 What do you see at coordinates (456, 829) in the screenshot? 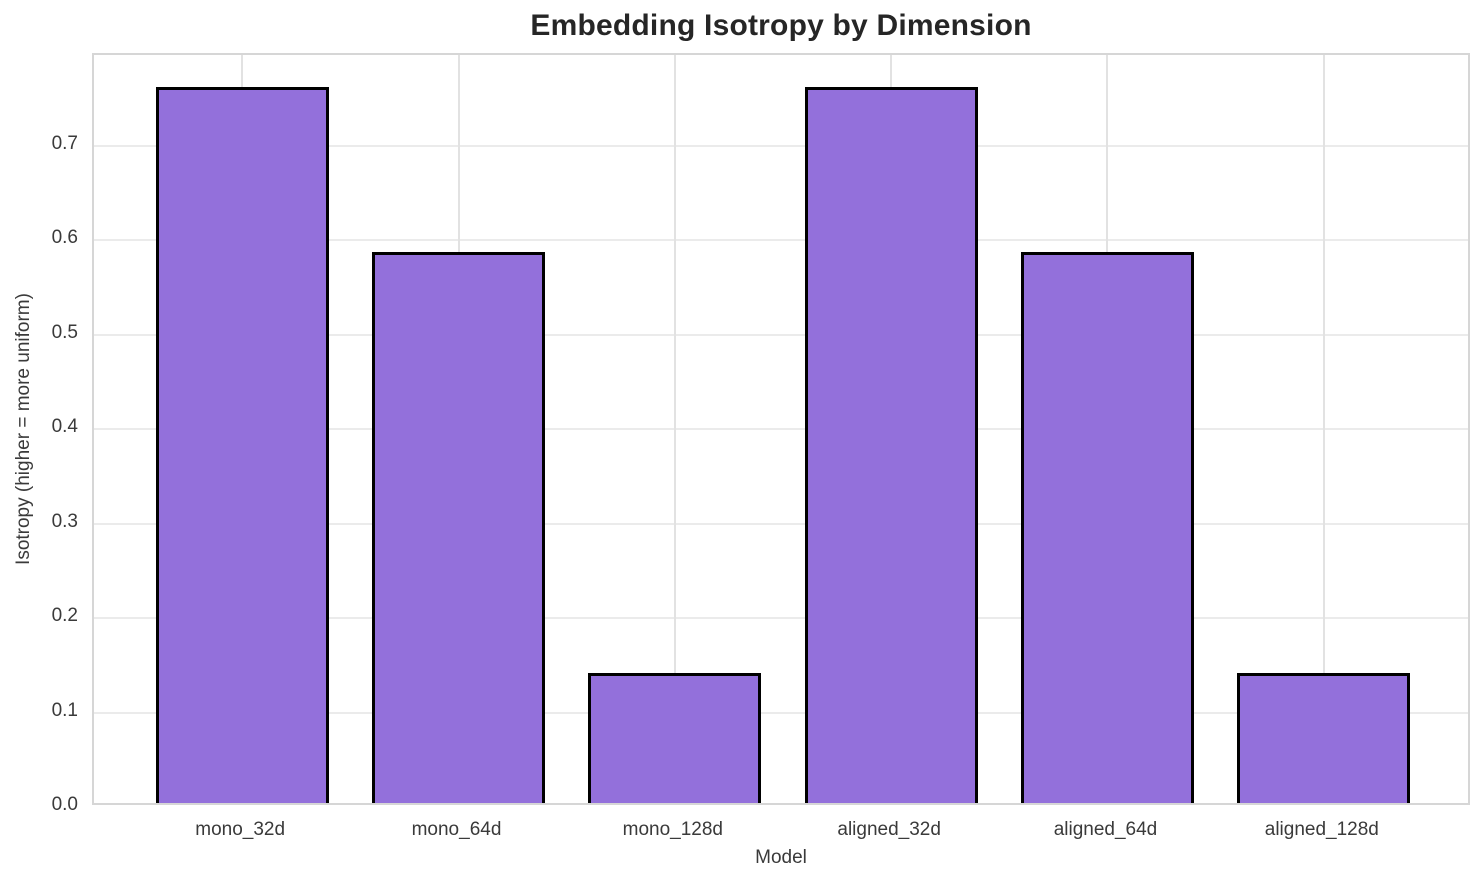
I see `x-tick-label-mono_64d: mono_64d` at bounding box center [456, 829].